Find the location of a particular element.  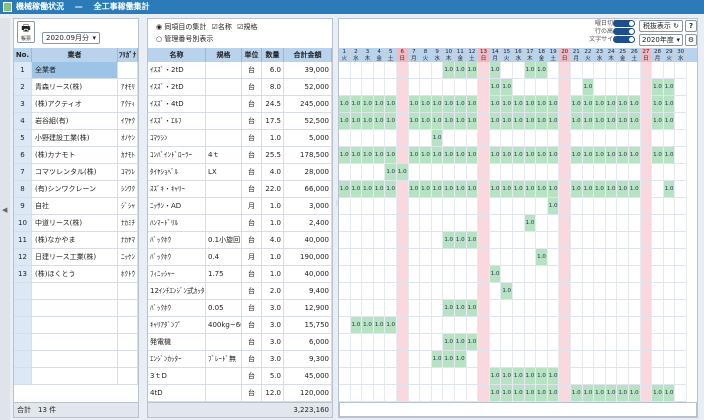

contractor-name: 中道リース(株) is located at coordinates (75, 223).